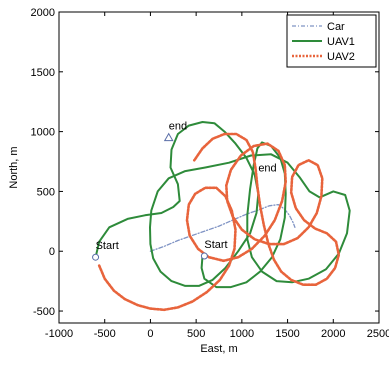  Describe the element at coordinates (222, 227) in the screenshot. I see `series-line-car` at that location.